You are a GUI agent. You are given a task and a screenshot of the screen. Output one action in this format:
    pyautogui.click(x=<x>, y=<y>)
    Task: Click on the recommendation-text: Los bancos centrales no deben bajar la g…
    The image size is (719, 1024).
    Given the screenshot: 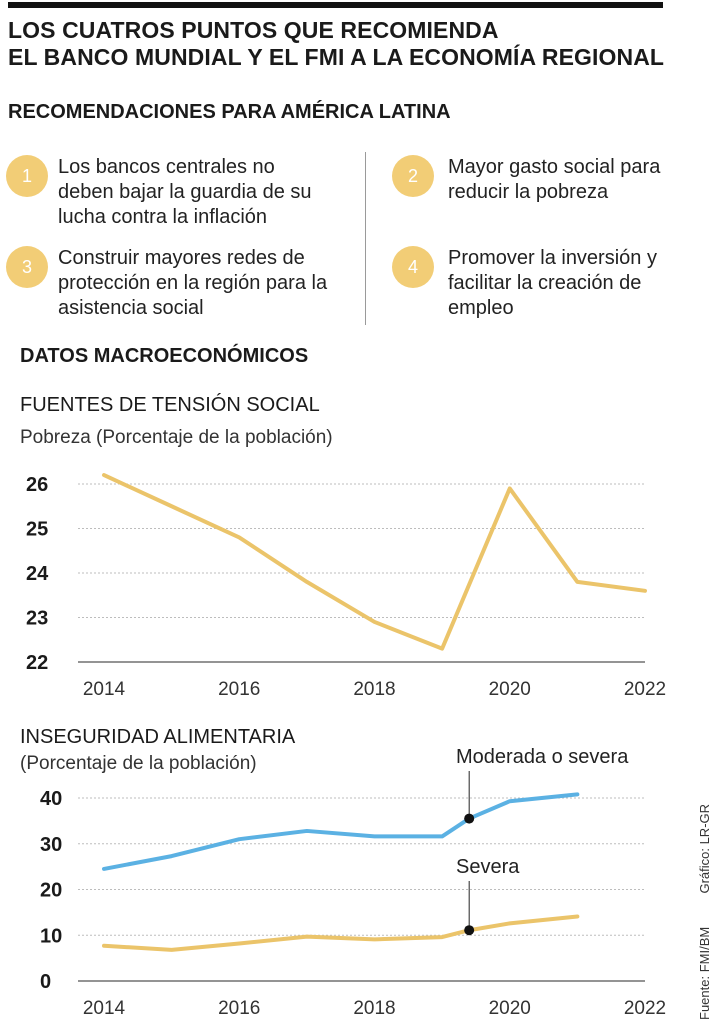 What is the action you would take?
    pyautogui.click(x=185, y=192)
    